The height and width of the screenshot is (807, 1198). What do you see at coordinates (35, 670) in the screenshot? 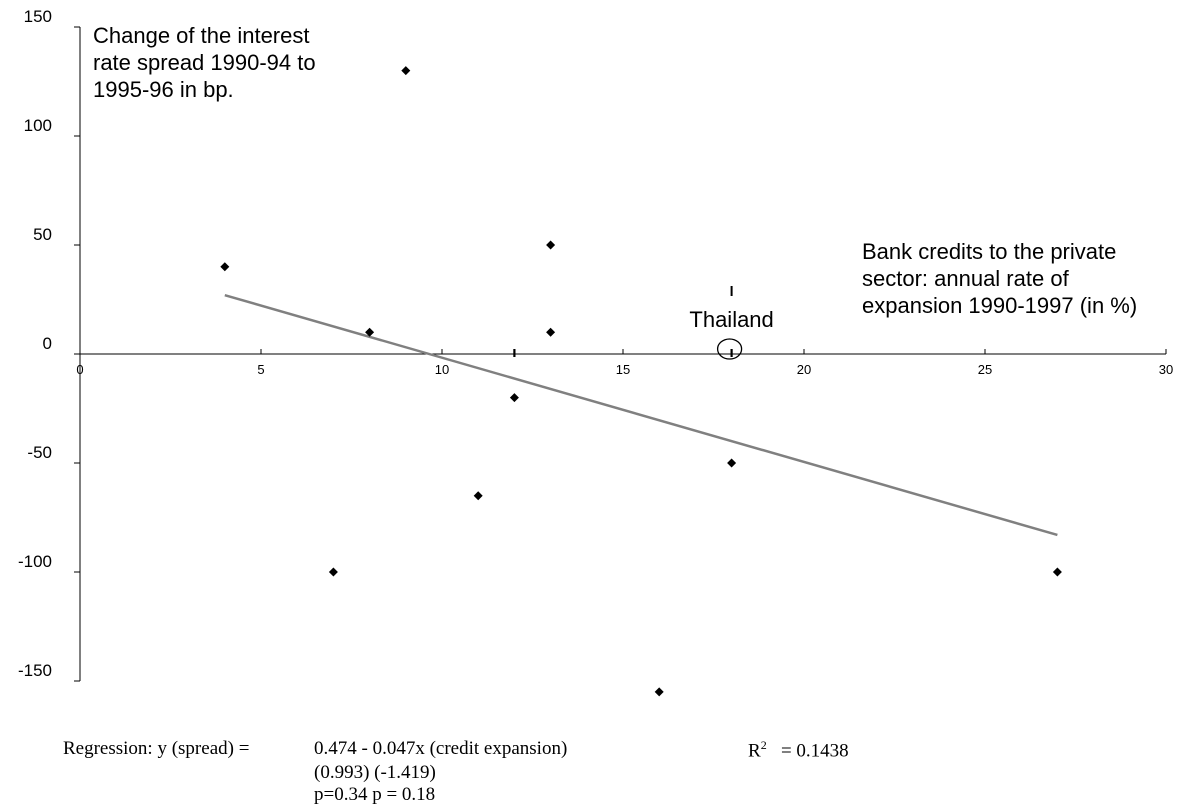
I see `y-tick-label: -150` at bounding box center [35, 670].